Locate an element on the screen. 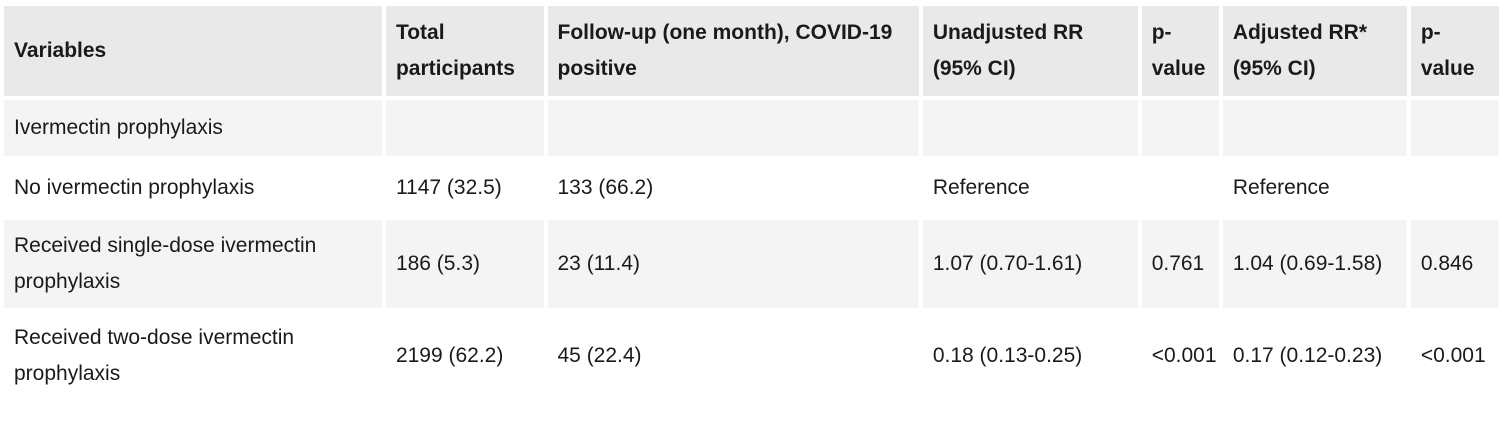  cell-p-adjusted: 0.846 is located at coordinates (1454, 264).